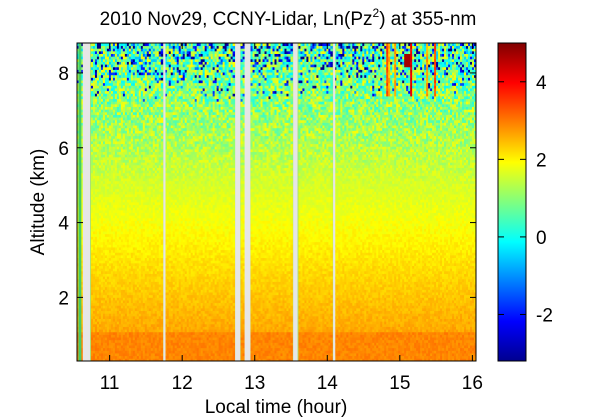 Image resolution: width=602 pixels, height=420 pixels. Describe the element at coordinates (544, 315) in the screenshot. I see `colorbar-tick-label: -2` at that location.